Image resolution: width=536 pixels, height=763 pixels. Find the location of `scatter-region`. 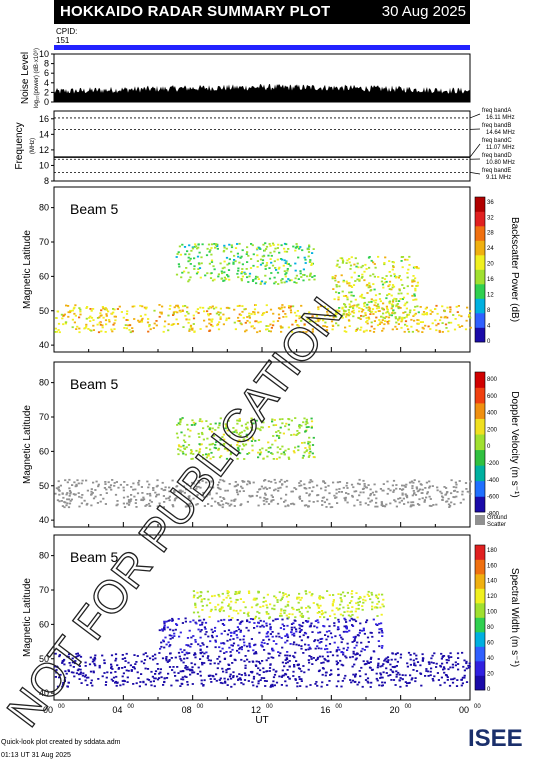

scatter-region is located at coordinates (263, 493).